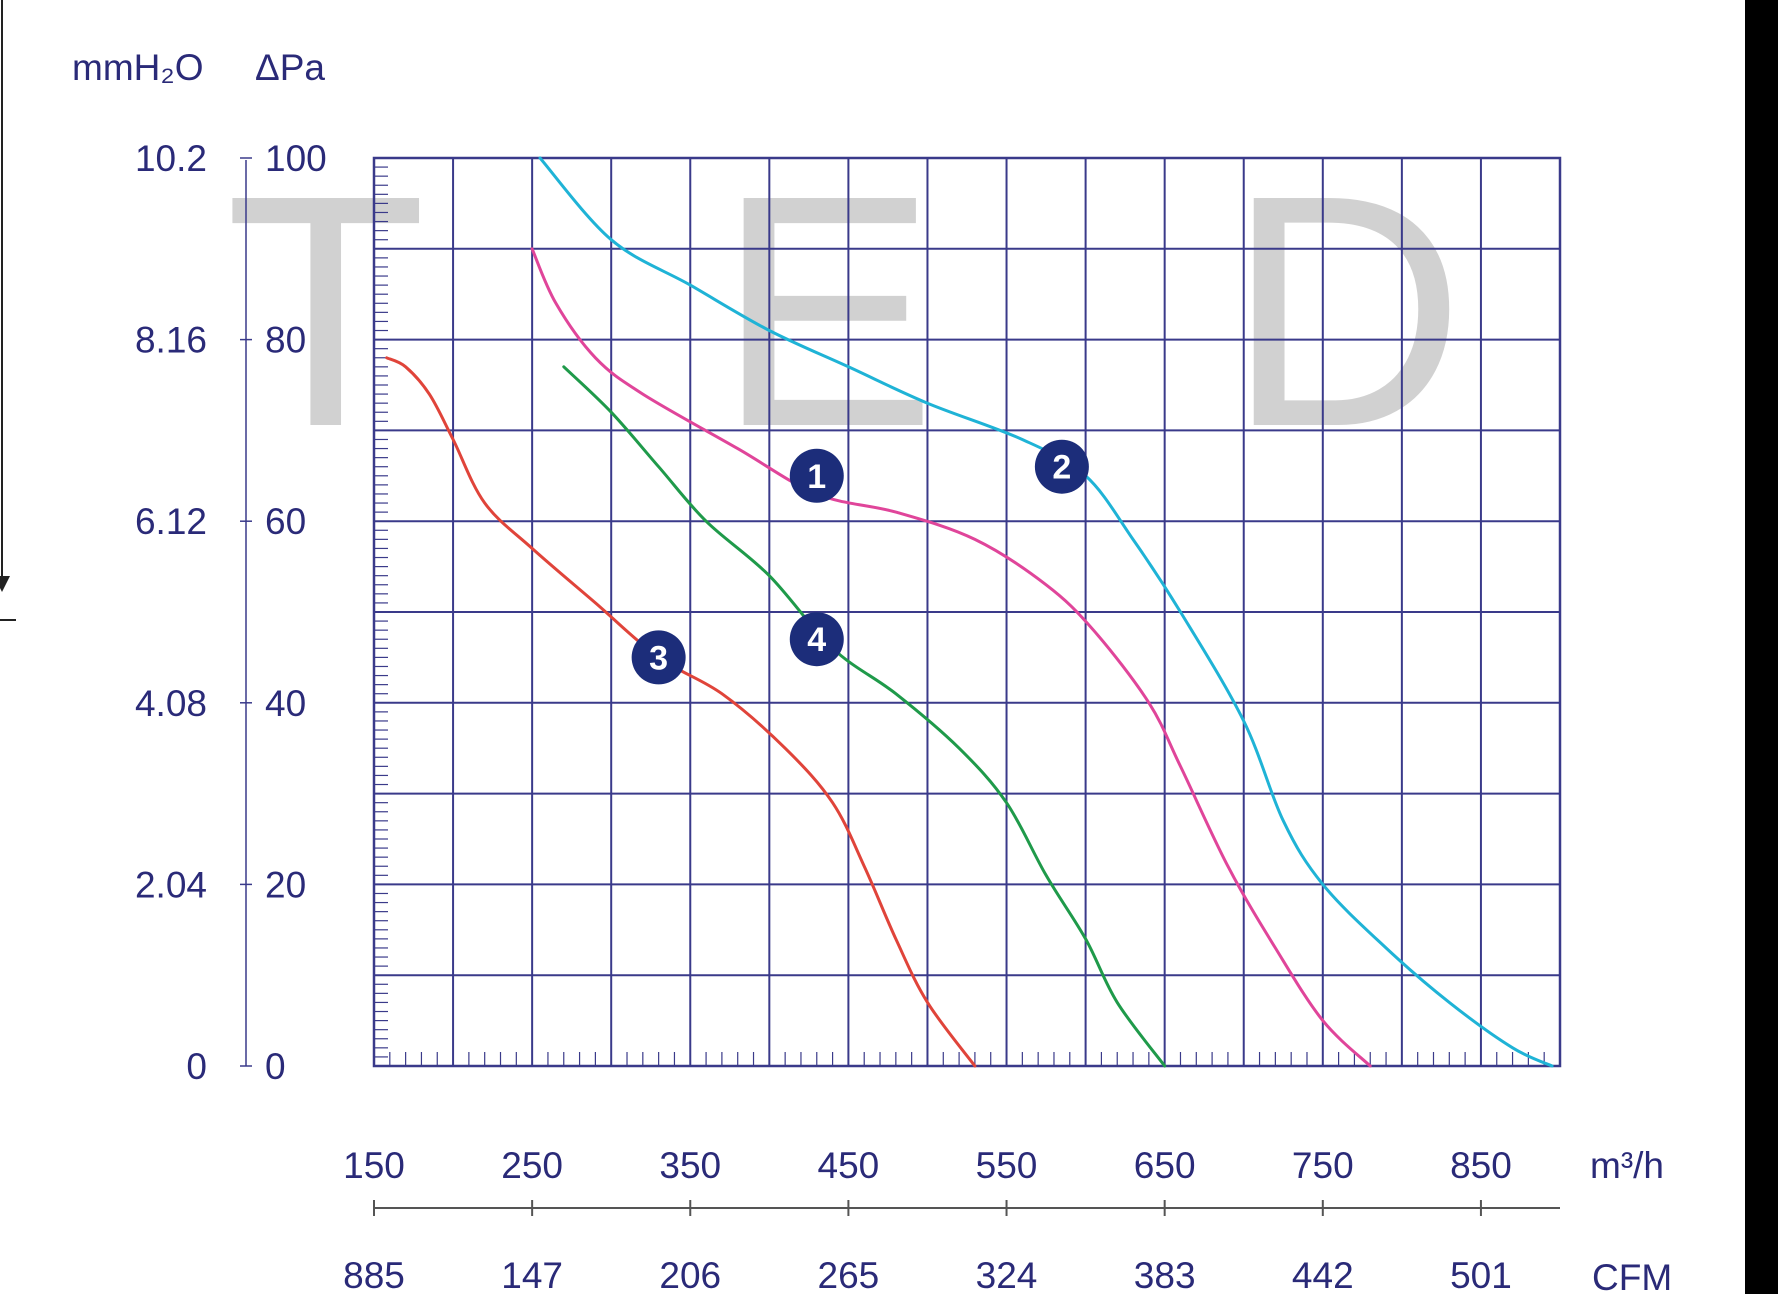 The image size is (1778, 1294). What do you see at coordinates (849, 1165) in the screenshot?
I see `x-tick-label-m3h: 450` at bounding box center [849, 1165].